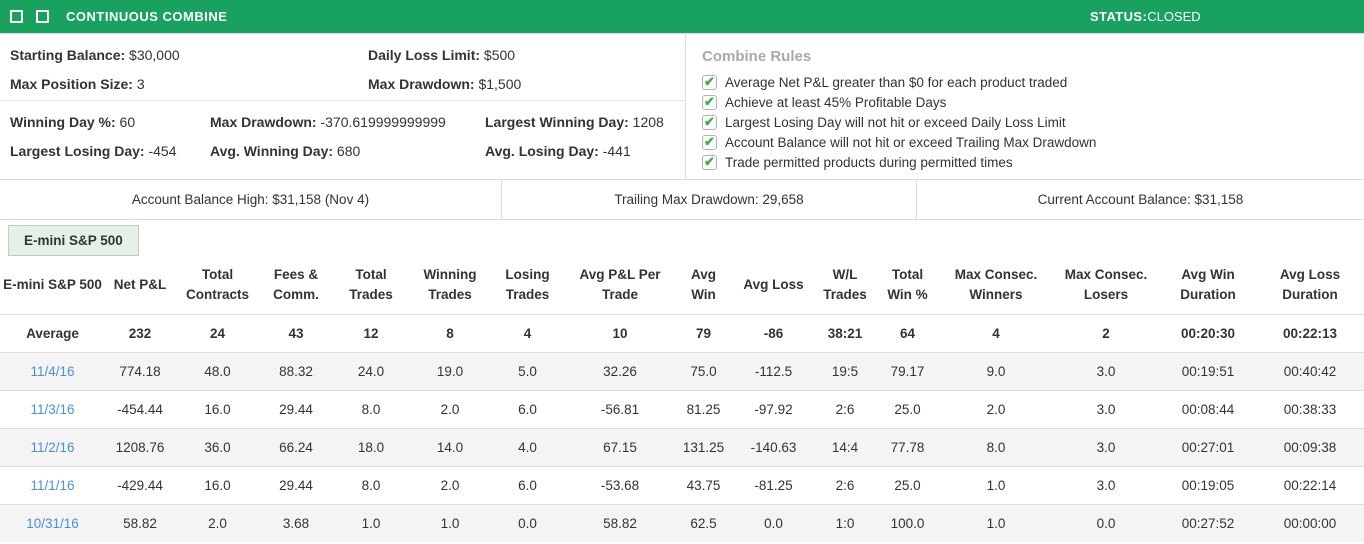  Describe the element at coordinates (52, 485) in the screenshot. I see `date-link: 11/1/16` at that location.